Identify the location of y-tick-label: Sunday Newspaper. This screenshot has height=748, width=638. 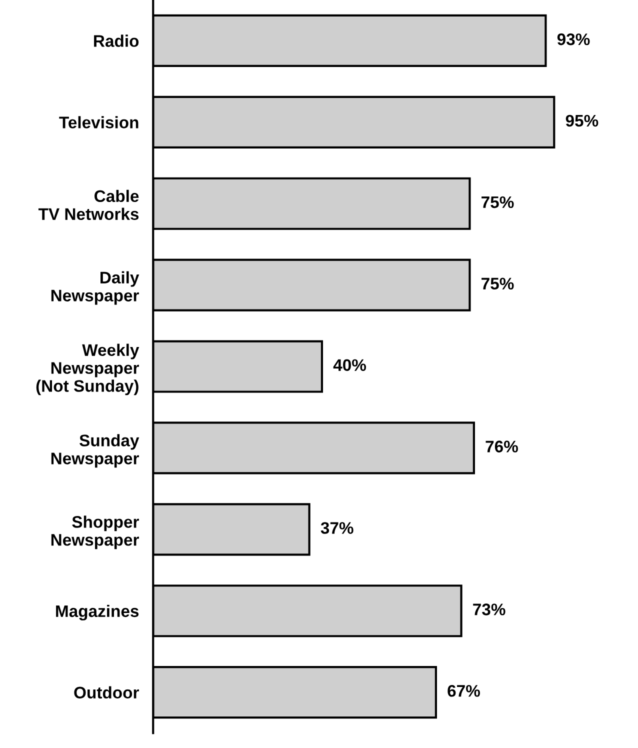
(95, 451).